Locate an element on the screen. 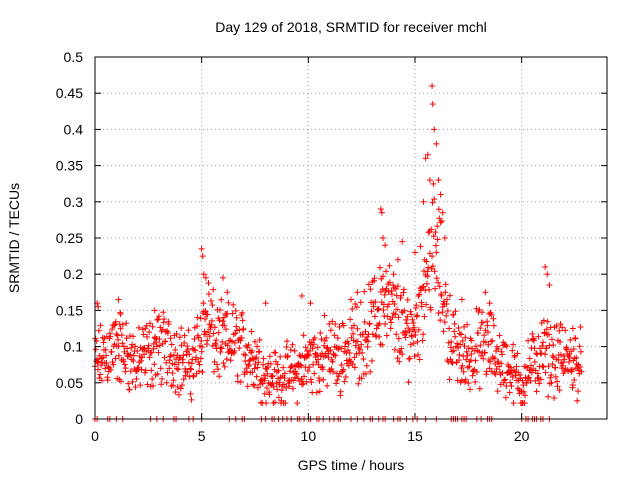 Image resolution: width=640 pixels, height=480 pixels. x-tick-label: 20 is located at coordinates (522, 436).